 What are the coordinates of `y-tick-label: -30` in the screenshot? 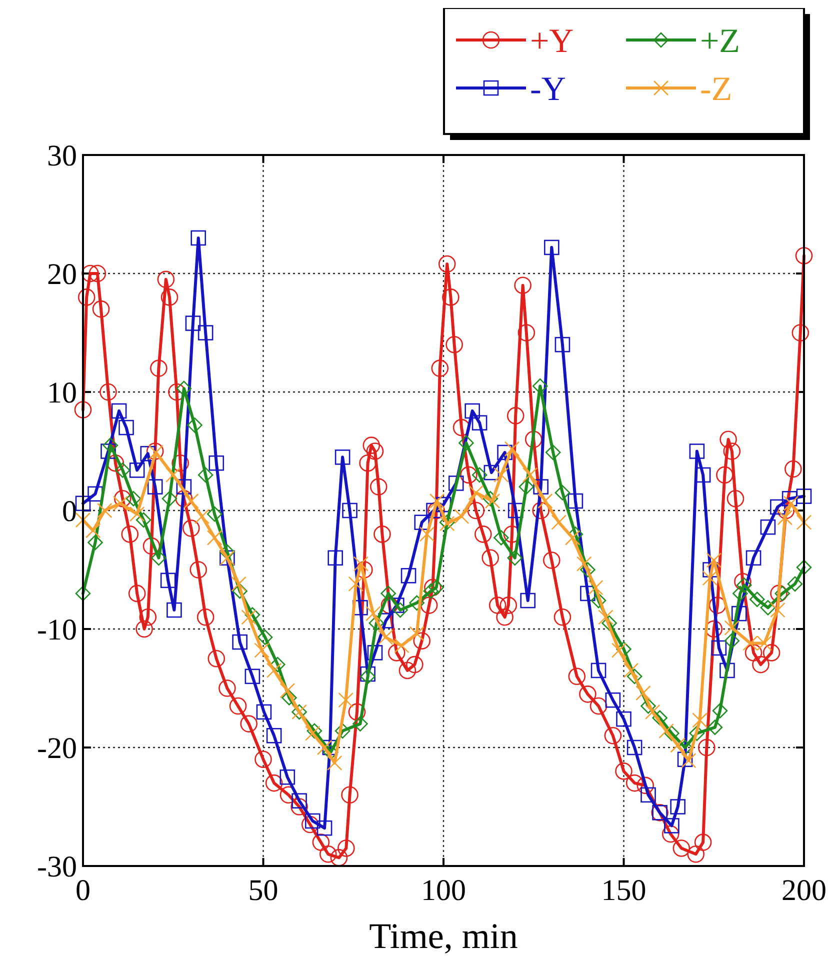 It's located at (57, 867).